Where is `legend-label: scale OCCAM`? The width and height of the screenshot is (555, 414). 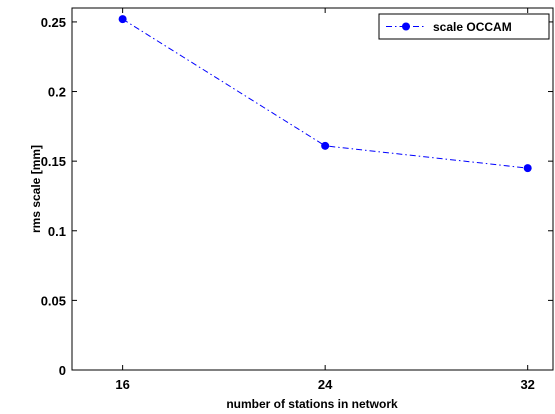
legend-label: scale OCCAM is located at coordinates (472, 27).